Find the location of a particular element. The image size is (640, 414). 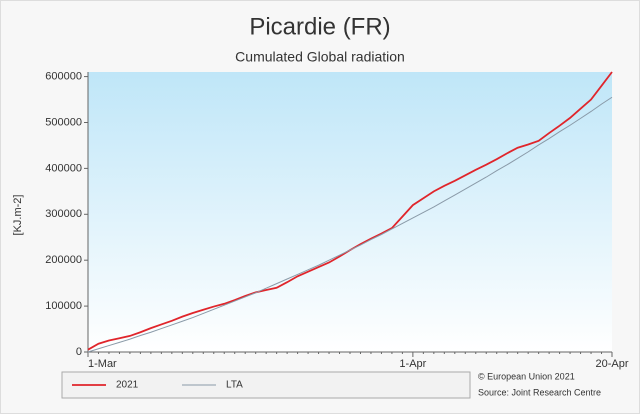

y-tick-label: 400000 is located at coordinates (63, 168).